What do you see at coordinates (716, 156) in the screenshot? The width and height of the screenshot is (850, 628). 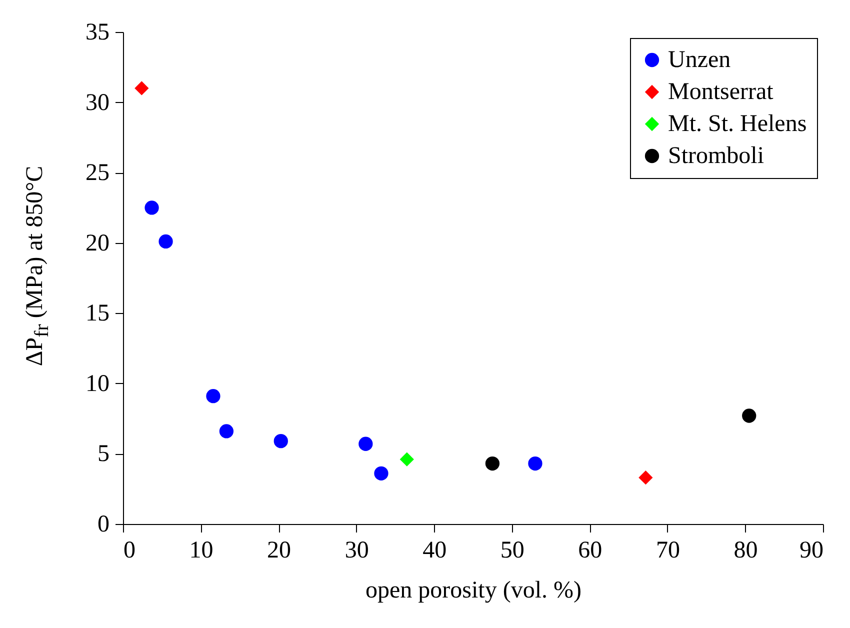 I see `legend-label: Stromboli` at bounding box center [716, 156].